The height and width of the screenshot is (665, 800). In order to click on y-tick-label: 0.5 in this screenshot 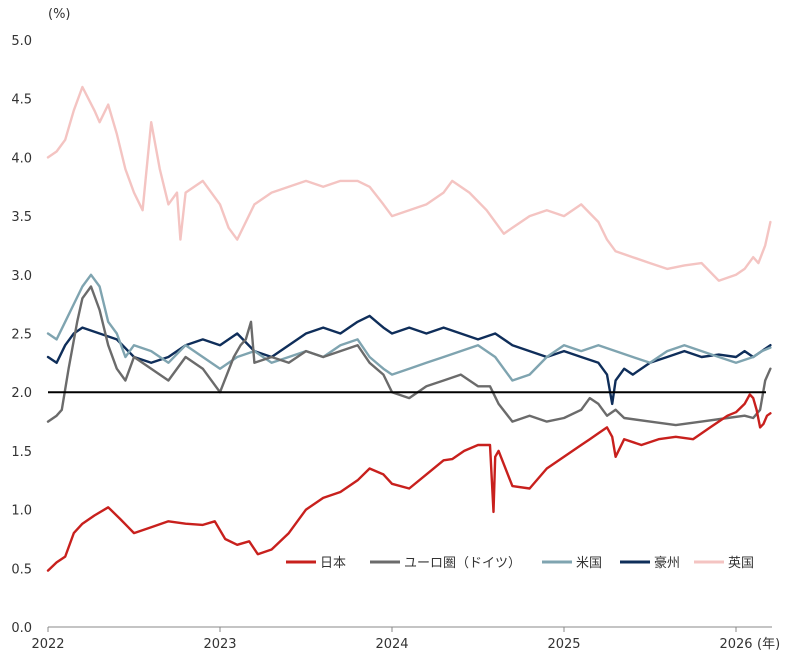, I will do `click(21, 569)`.